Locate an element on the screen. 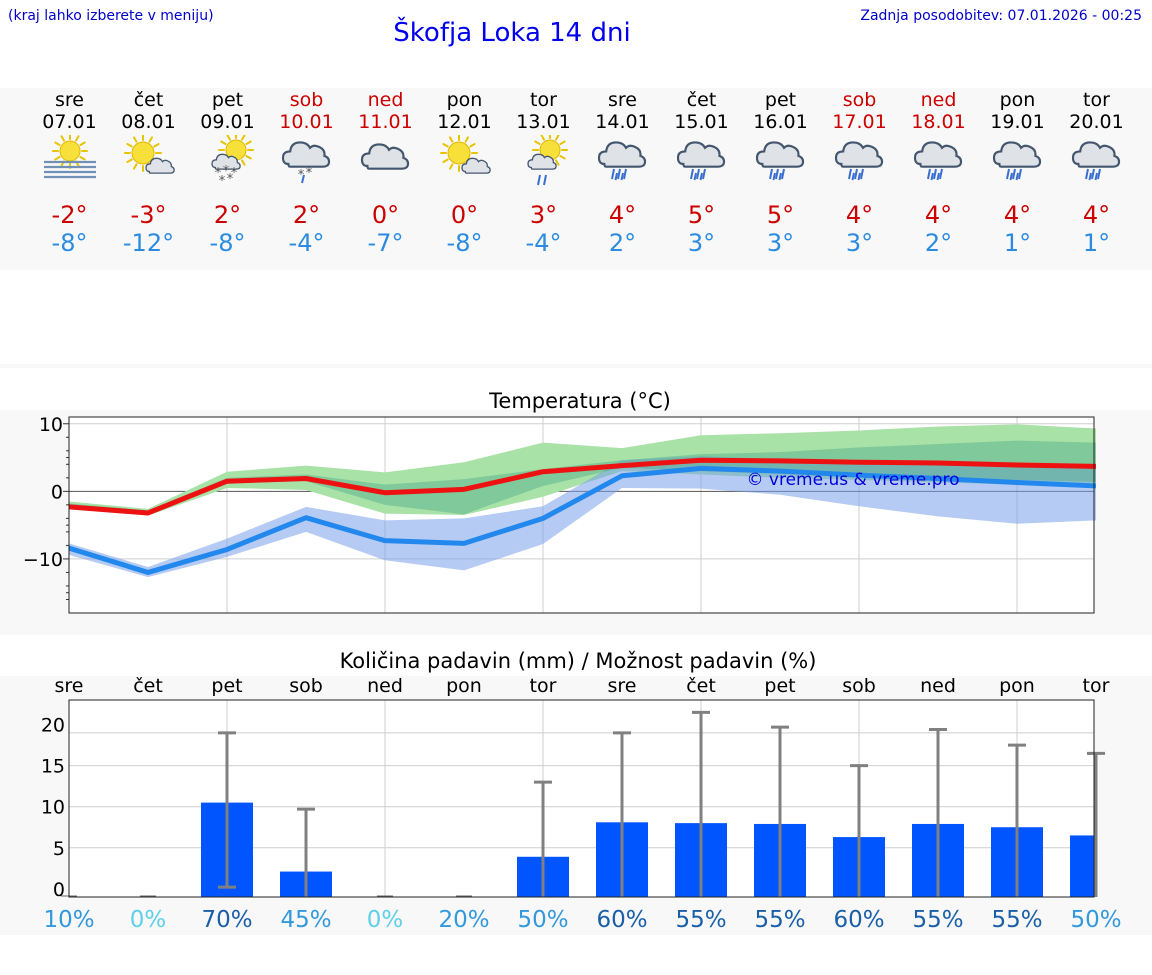  precip-probability: 10% is located at coordinates (68, 920).